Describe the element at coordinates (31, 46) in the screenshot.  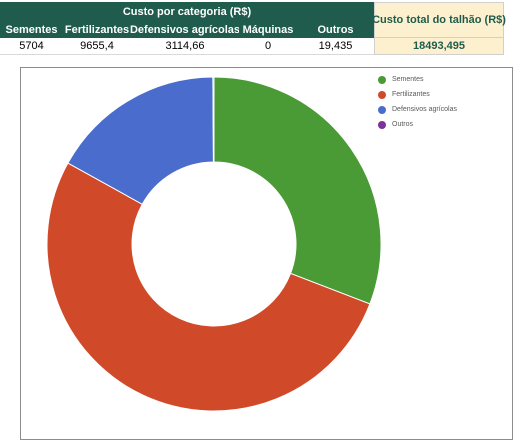
I see `value-sementes: 5704` at that location.